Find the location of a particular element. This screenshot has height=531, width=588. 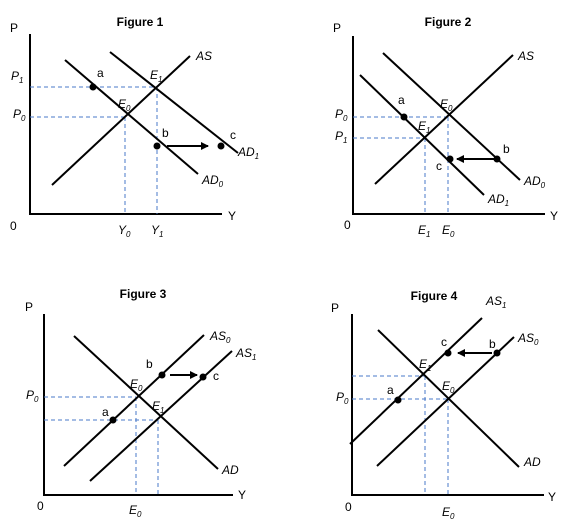

figure-3-label-a: a is located at coordinates (105, 412).